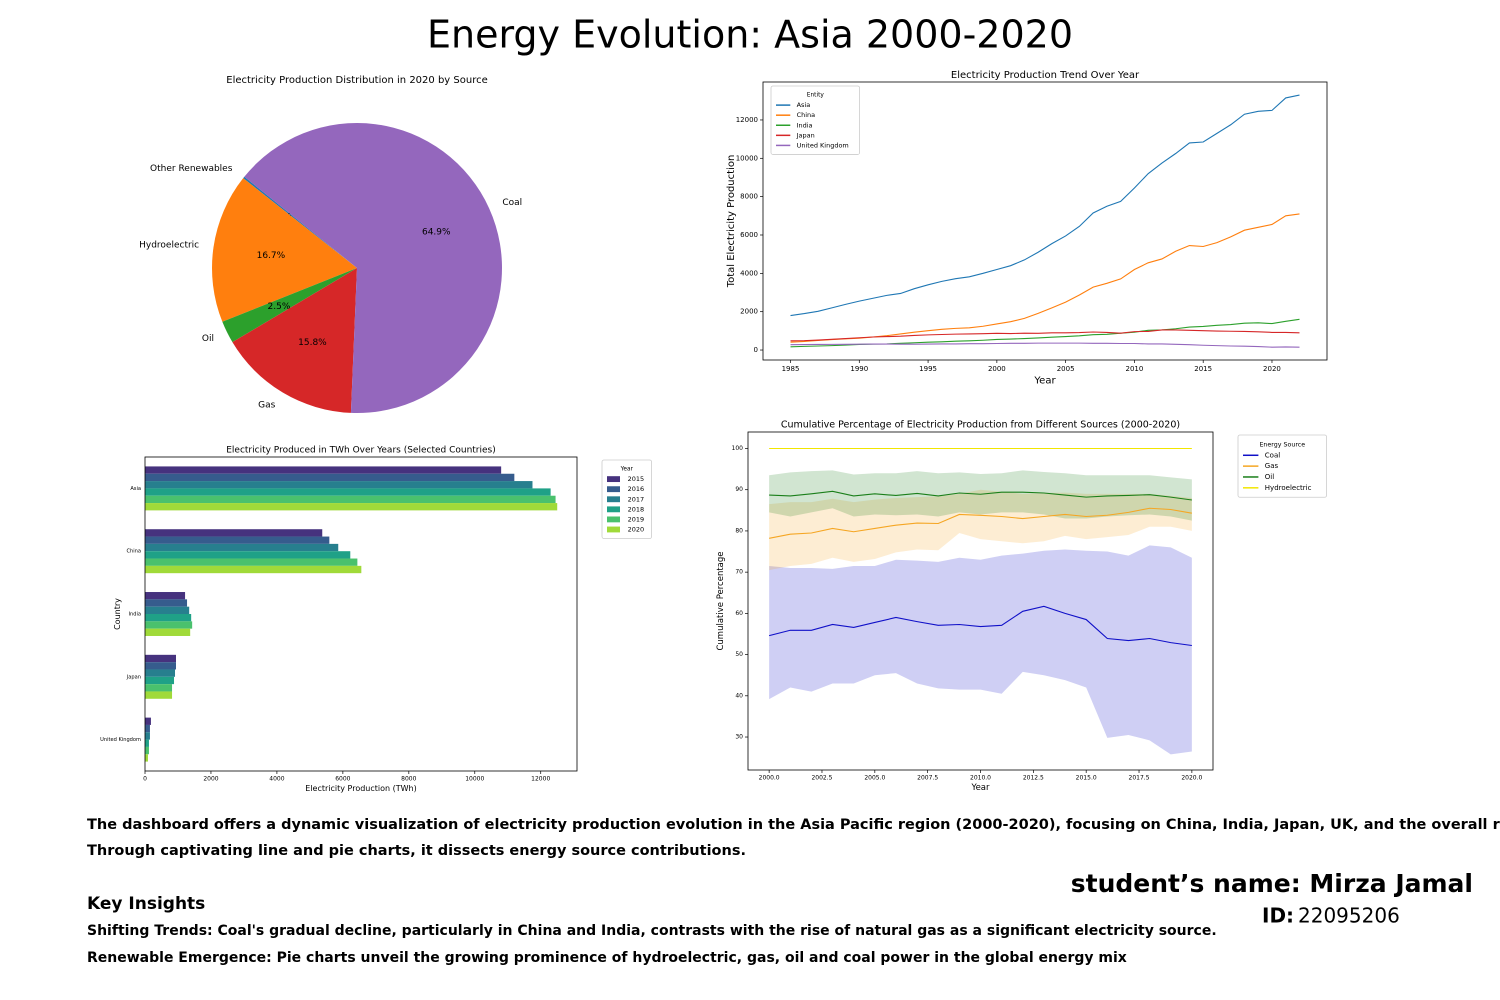 The height and width of the screenshot is (1000, 1500). I want to click on y-axis-label: Total Electricity Production, so click(731, 222).